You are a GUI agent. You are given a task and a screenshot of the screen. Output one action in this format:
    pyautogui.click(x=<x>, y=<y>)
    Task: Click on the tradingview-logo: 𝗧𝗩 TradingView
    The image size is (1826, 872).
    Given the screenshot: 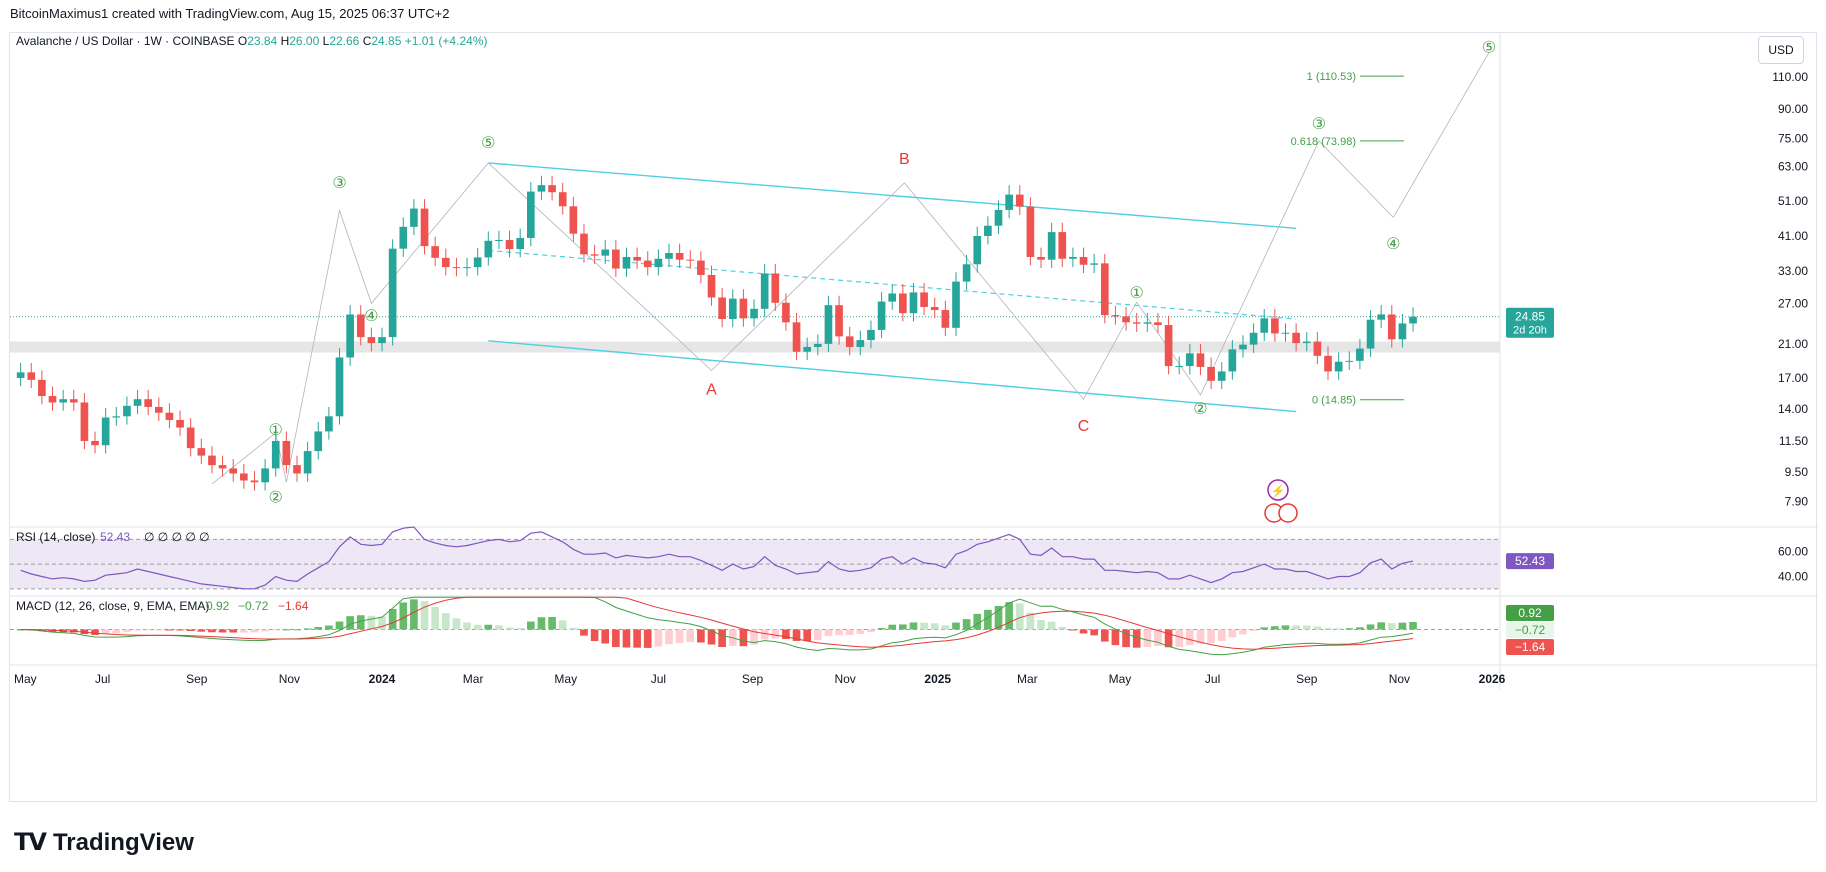 What is the action you would take?
    pyautogui.click(x=104, y=842)
    